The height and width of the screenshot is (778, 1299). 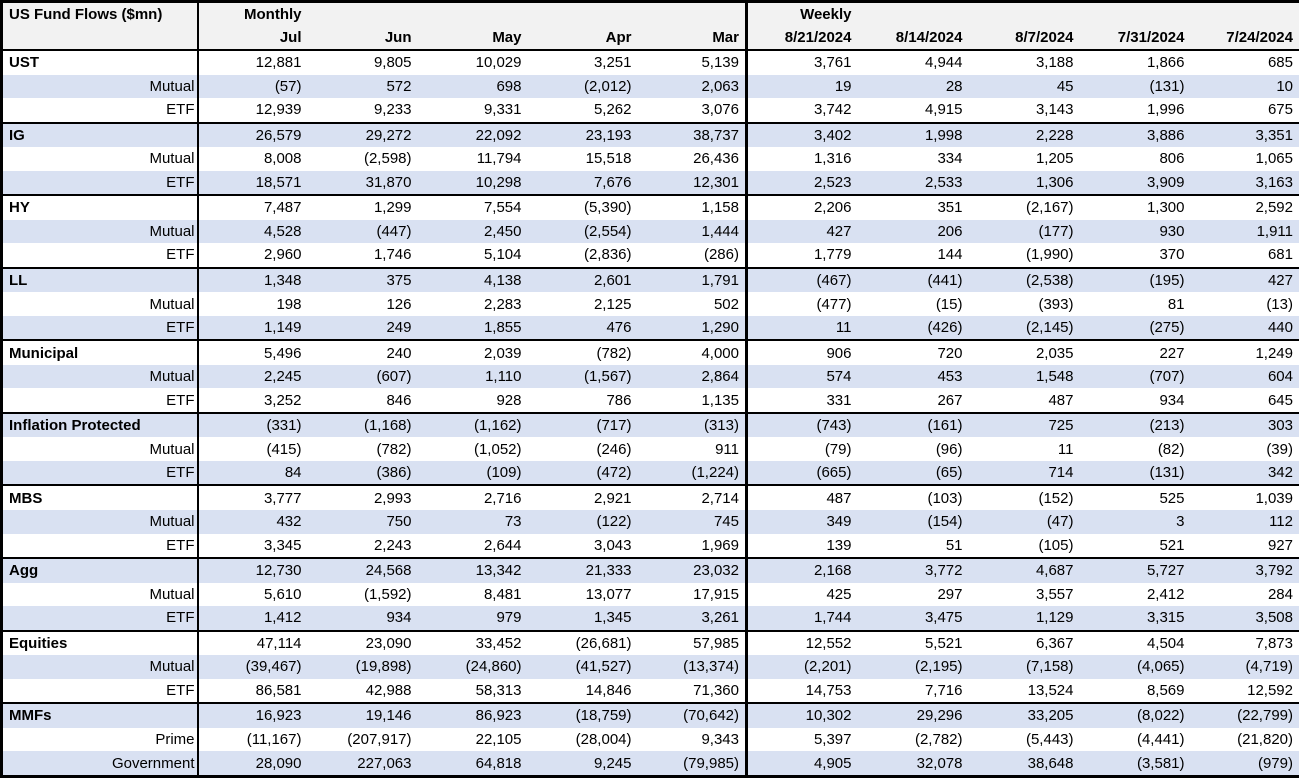 What do you see at coordinates (472, 764) in the screenshot?
I see `value-cell: 64,818` at bounding box center [472, 764].